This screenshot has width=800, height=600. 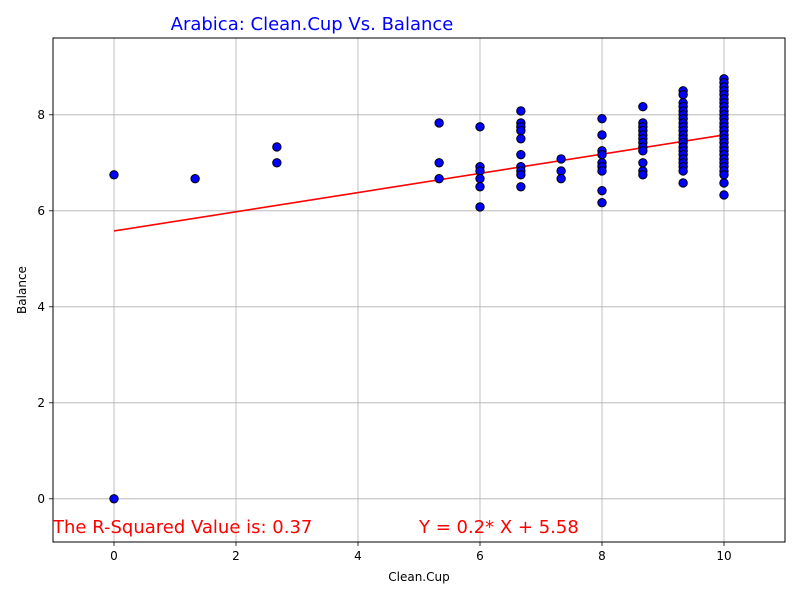 I want to click on regression-line, so click(x=419, y=183).